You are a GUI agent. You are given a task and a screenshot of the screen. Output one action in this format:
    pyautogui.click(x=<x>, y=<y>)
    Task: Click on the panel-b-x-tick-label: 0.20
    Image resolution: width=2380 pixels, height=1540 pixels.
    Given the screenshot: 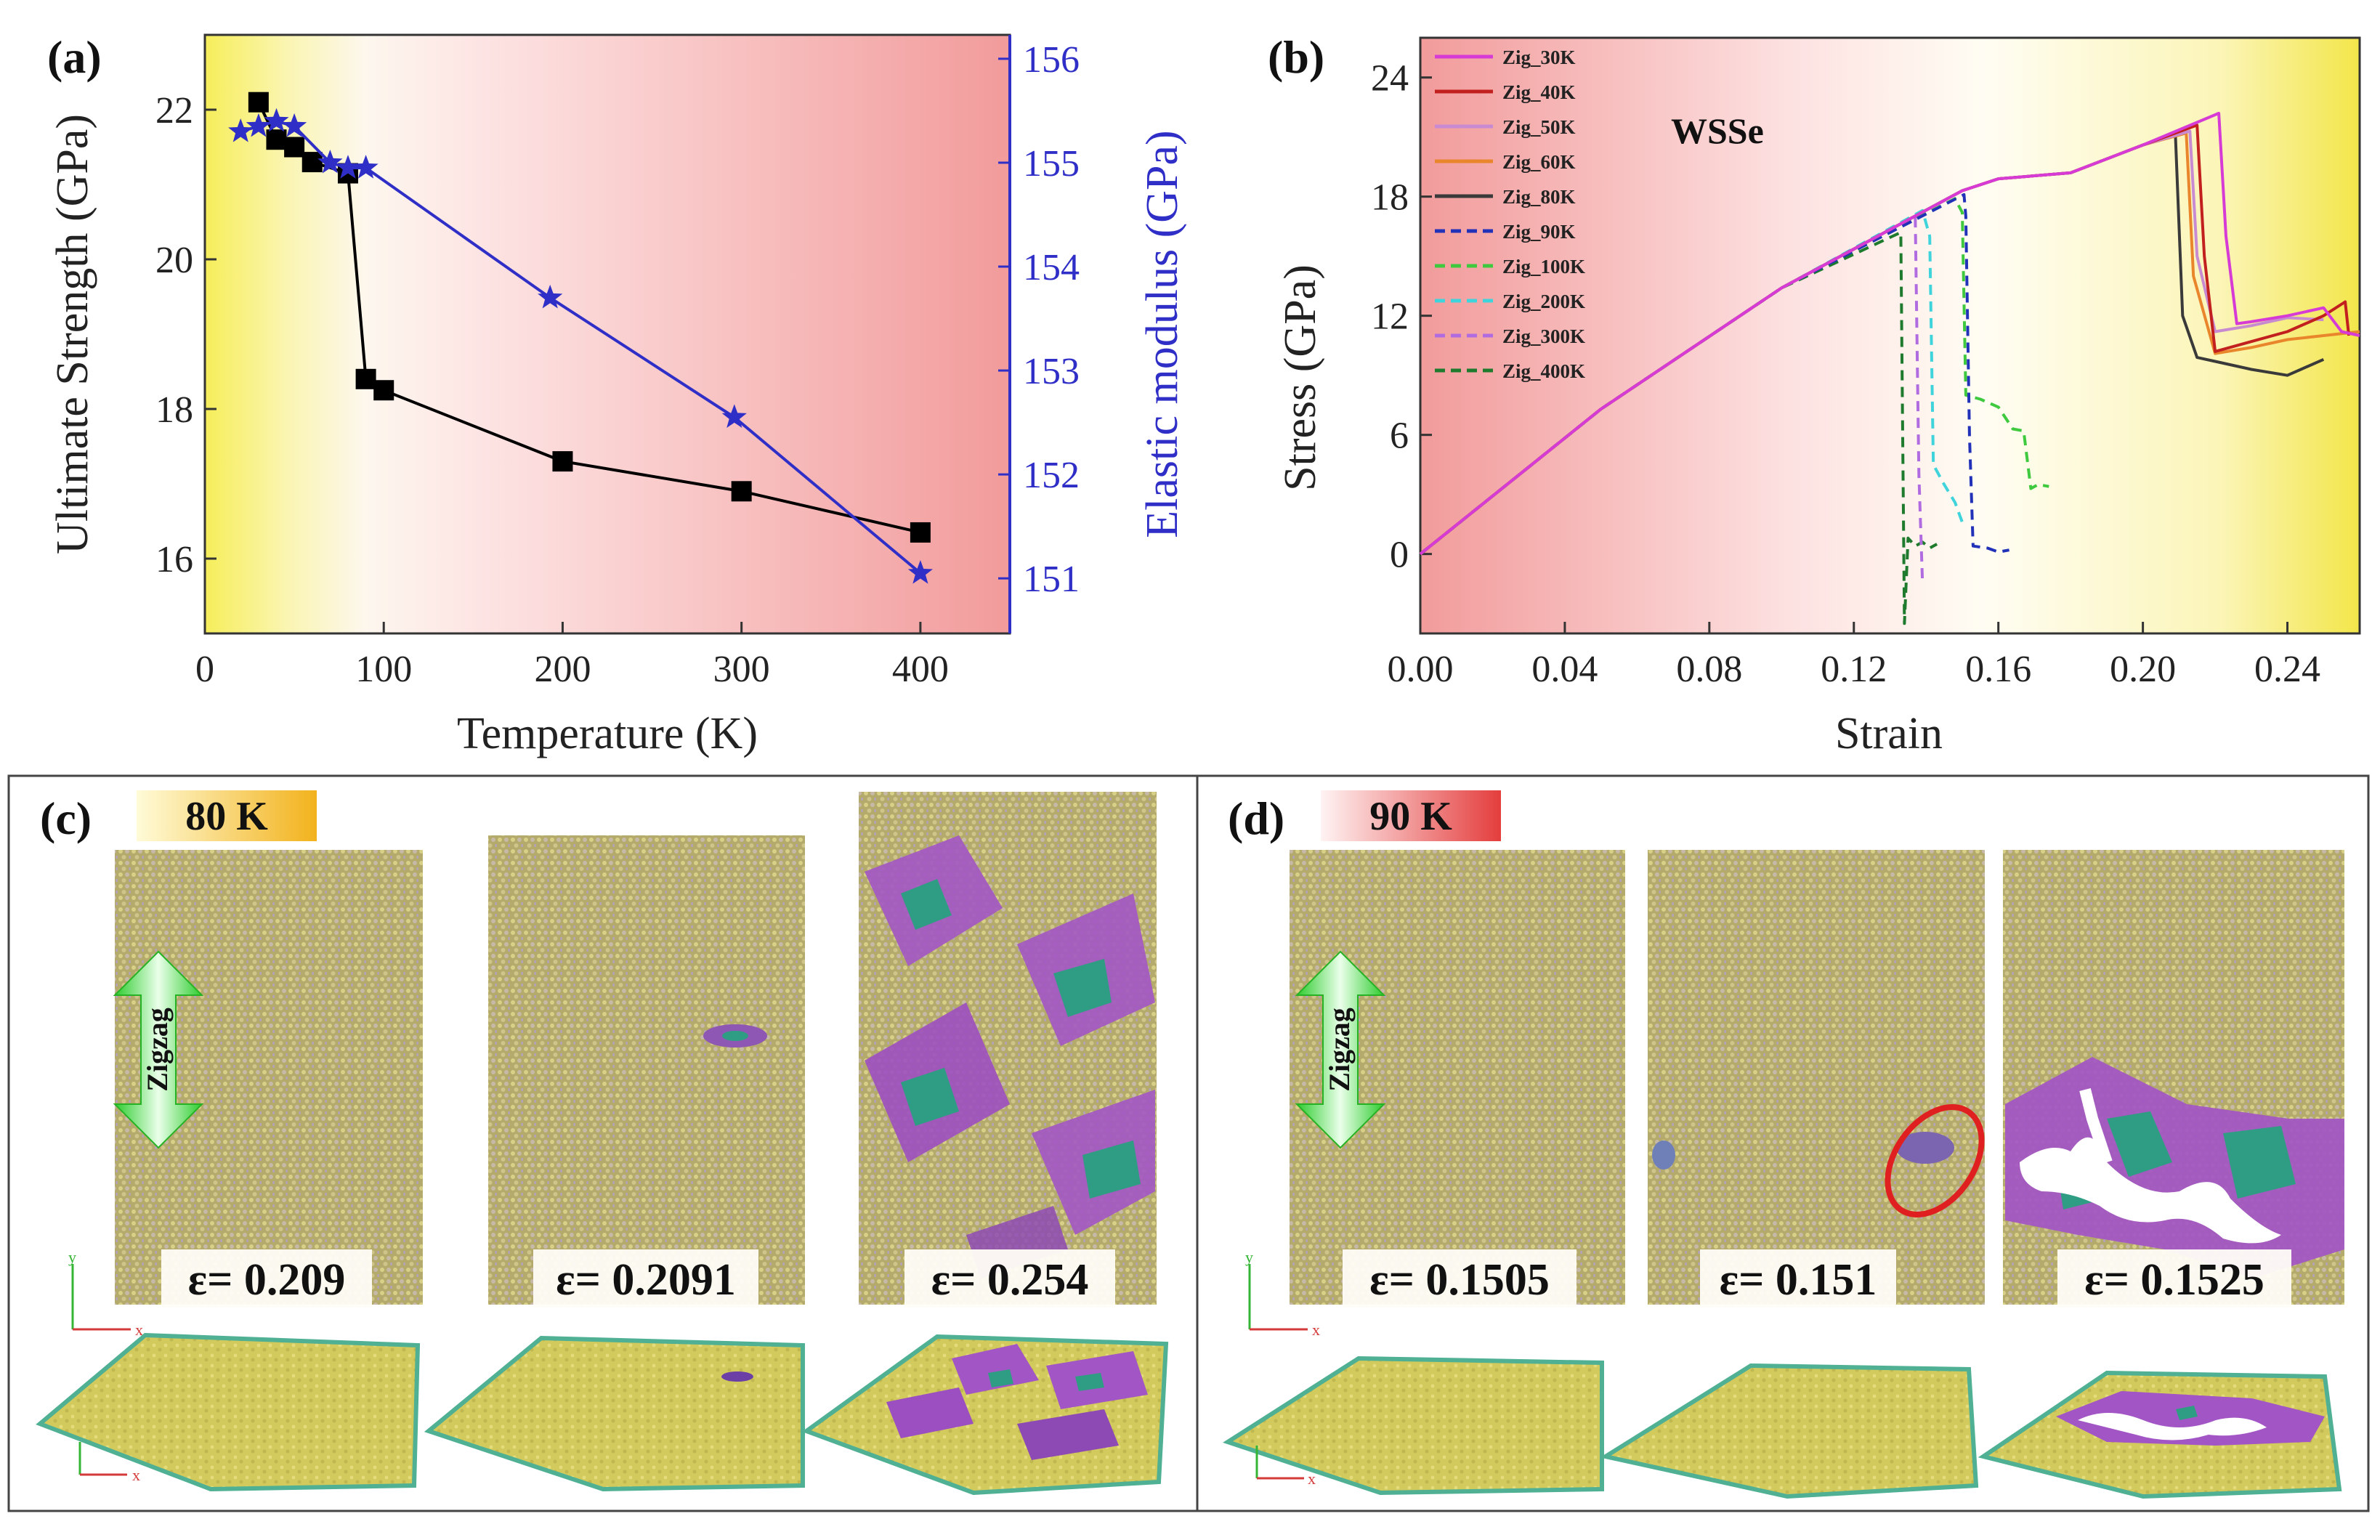 What is the action you would take?
    pyautogui.click(x=2143, y=669)
    